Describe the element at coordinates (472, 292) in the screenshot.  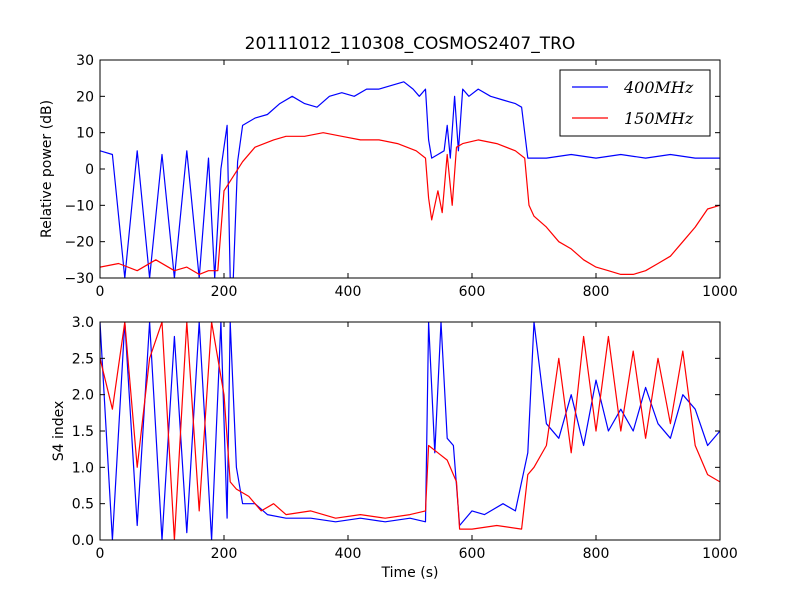
I see `power-x-tick-label: 600` at that location.